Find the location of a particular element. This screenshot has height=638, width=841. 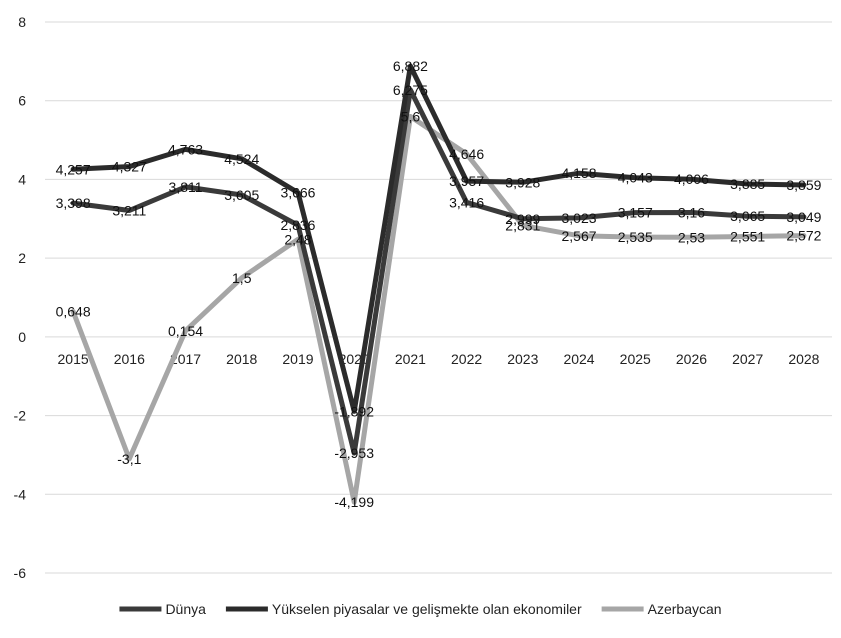

data-label: -3,1 is located at coordinates (129, 459).